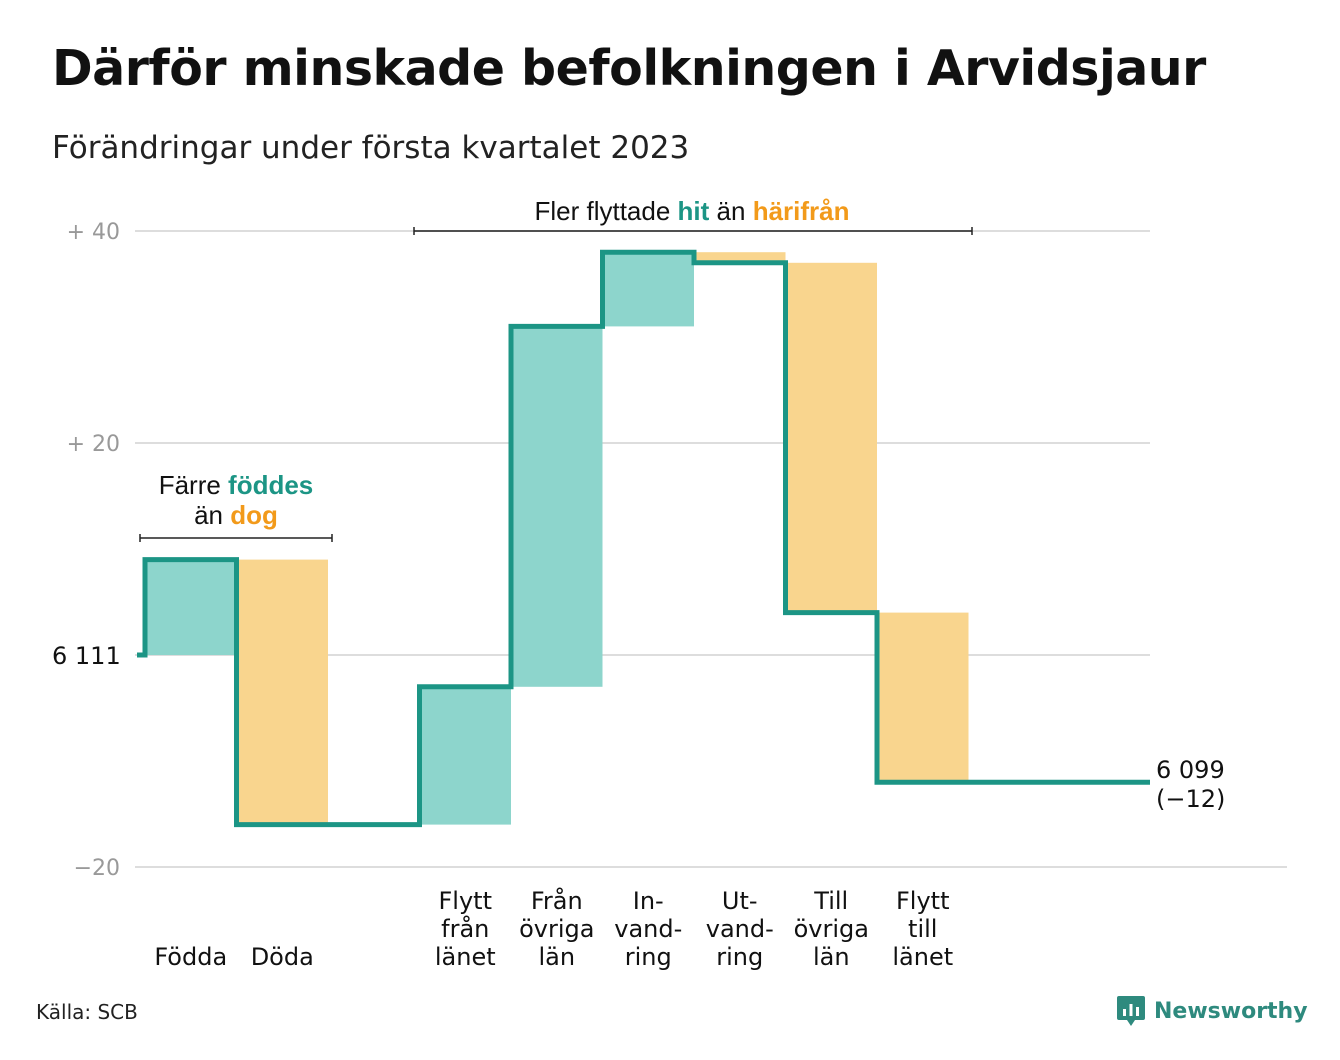 The image size is (1340, 1060). I want to click on category-label: Ut-, so click(740, 901).